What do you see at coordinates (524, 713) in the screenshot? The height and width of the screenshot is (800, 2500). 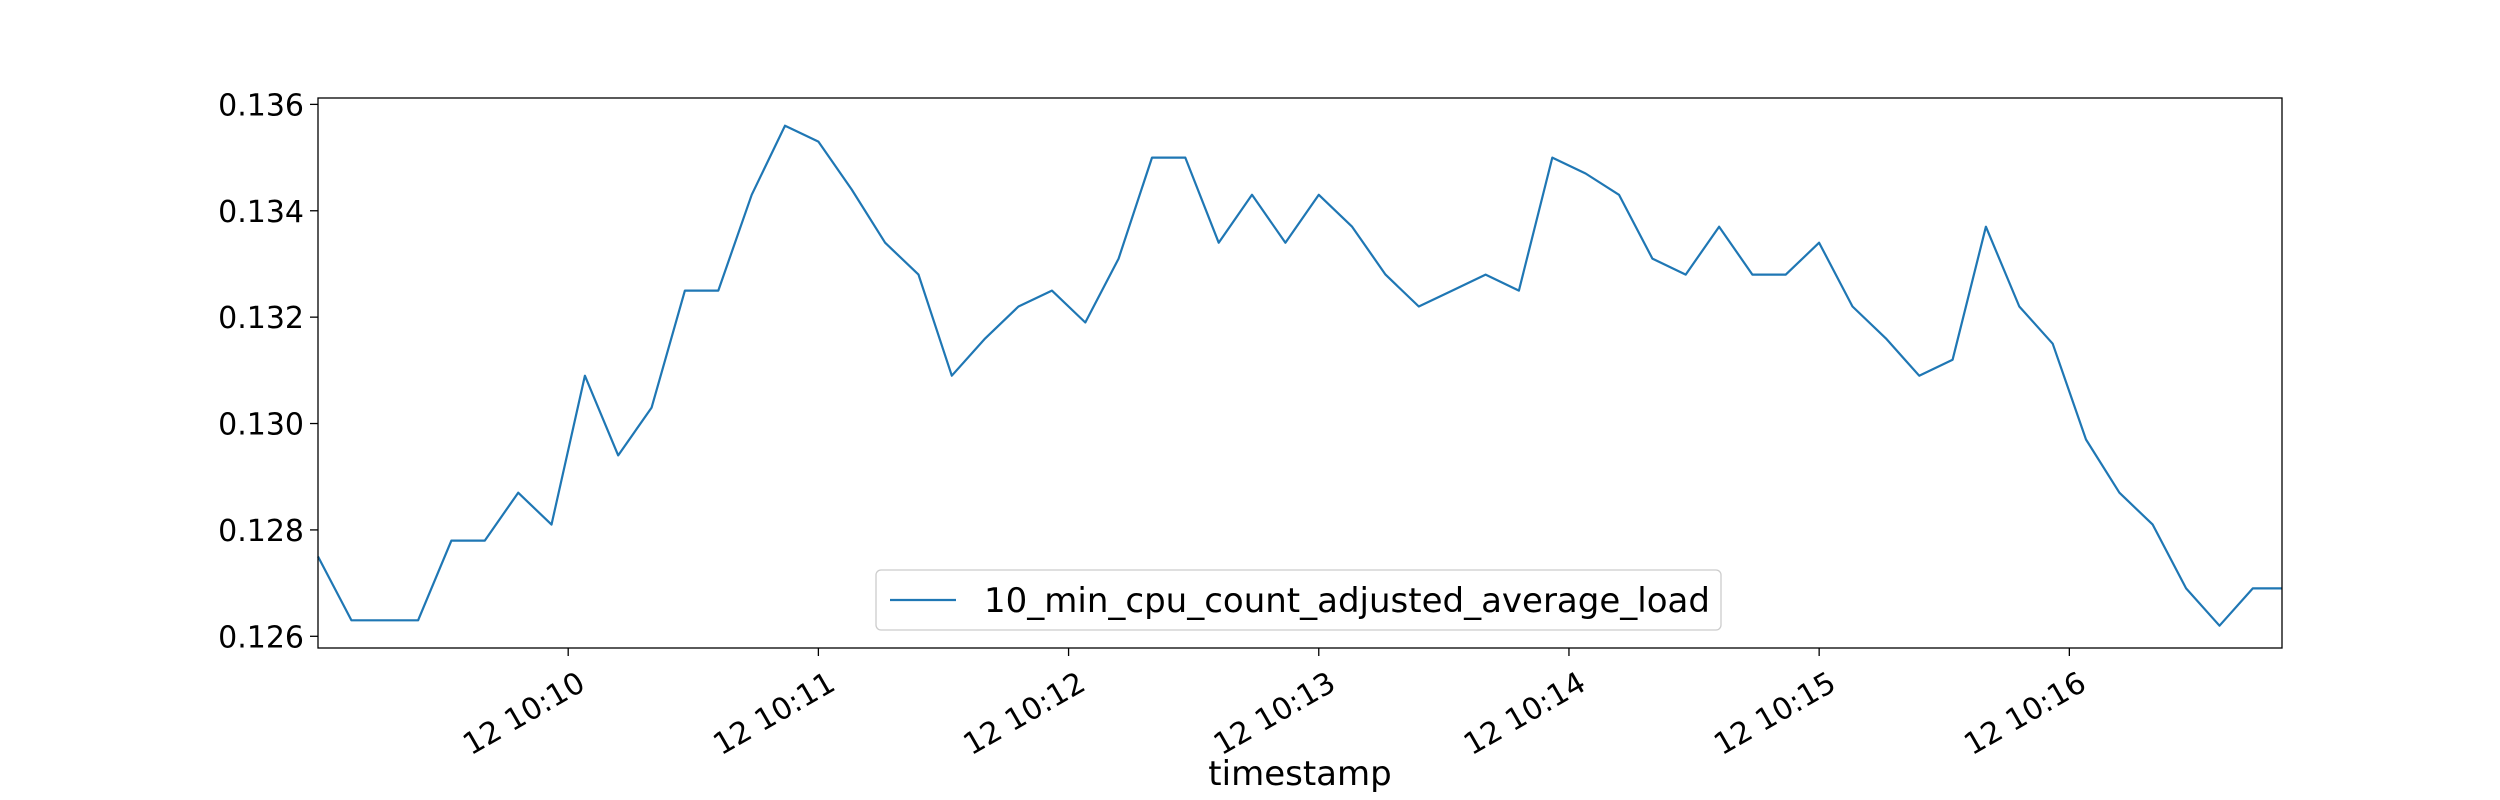 I see `x-tick-label: 12 10:10` at bounding box center [524, 713].